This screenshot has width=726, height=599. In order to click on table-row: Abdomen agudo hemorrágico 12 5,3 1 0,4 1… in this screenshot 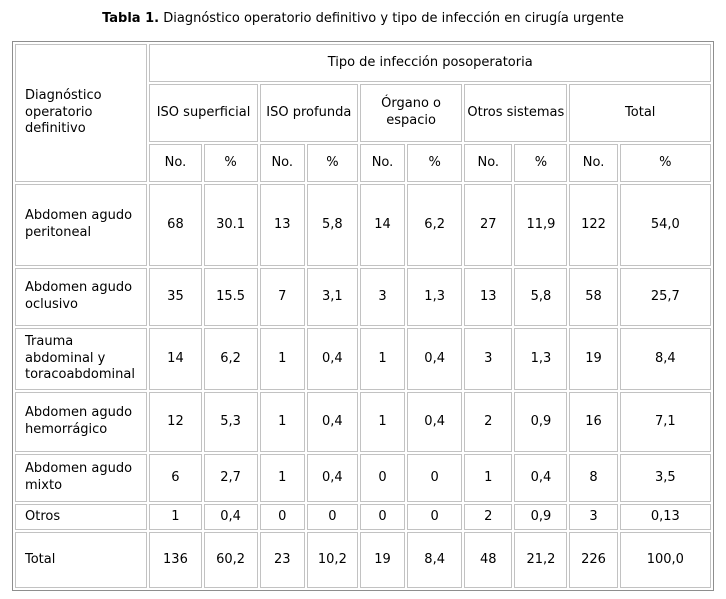, I will do `click(363, 422)`.